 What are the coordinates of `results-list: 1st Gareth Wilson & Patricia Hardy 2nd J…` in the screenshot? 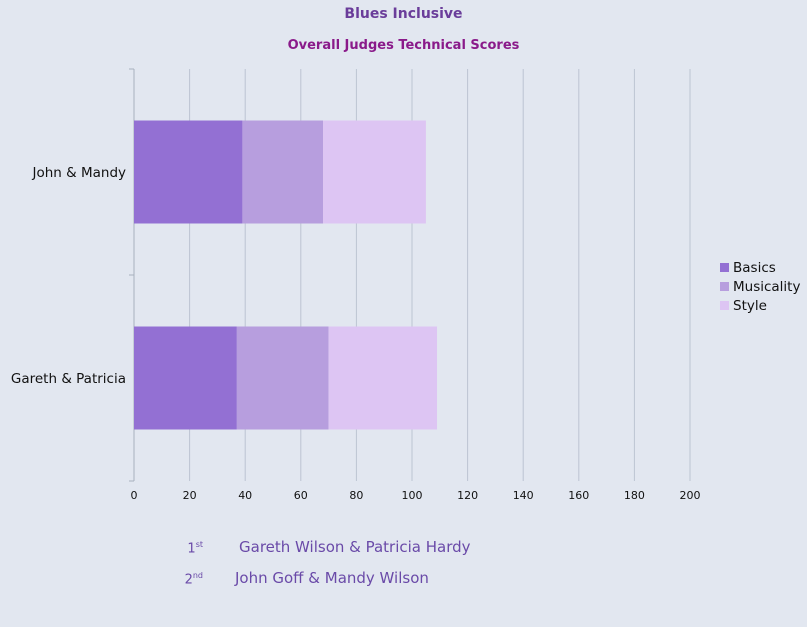 It's located at (305, 569).